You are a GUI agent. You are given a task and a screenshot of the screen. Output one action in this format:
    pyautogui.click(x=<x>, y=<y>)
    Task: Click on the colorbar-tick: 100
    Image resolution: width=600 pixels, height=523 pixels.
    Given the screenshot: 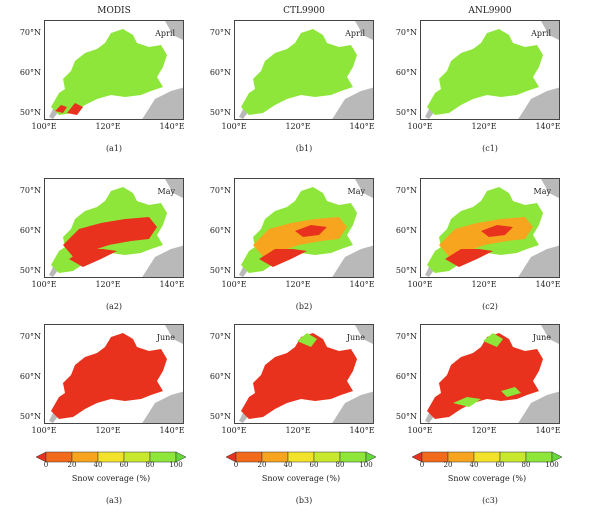 What is the action you would take?
    pyautogui.click(x=552, y=465)
    